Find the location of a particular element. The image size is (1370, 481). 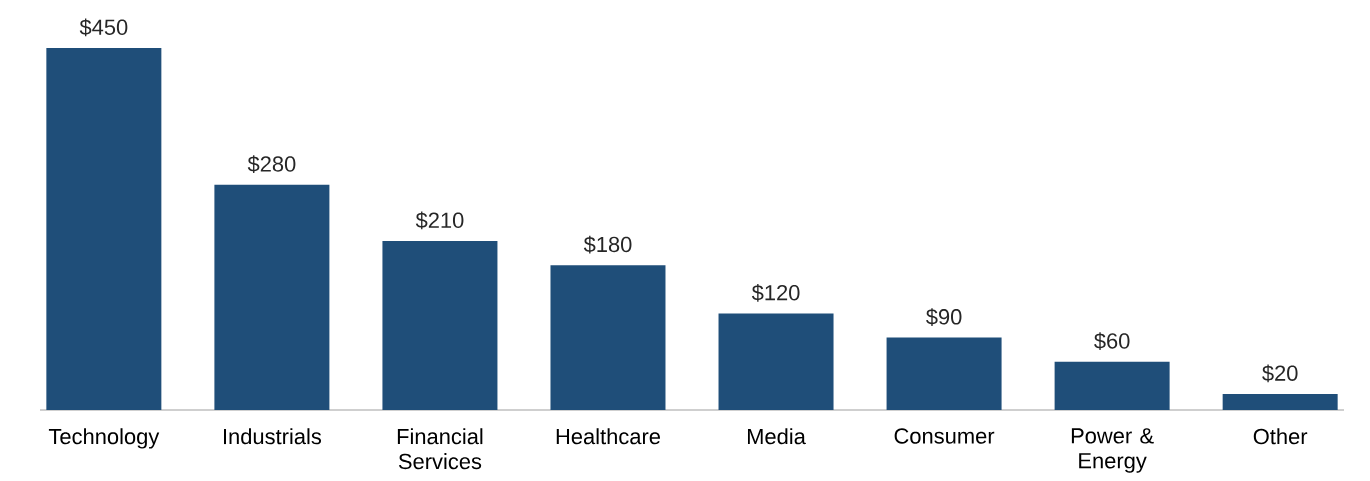

x-tick-label: Power & Energy is located at coordinates (1112, 450).